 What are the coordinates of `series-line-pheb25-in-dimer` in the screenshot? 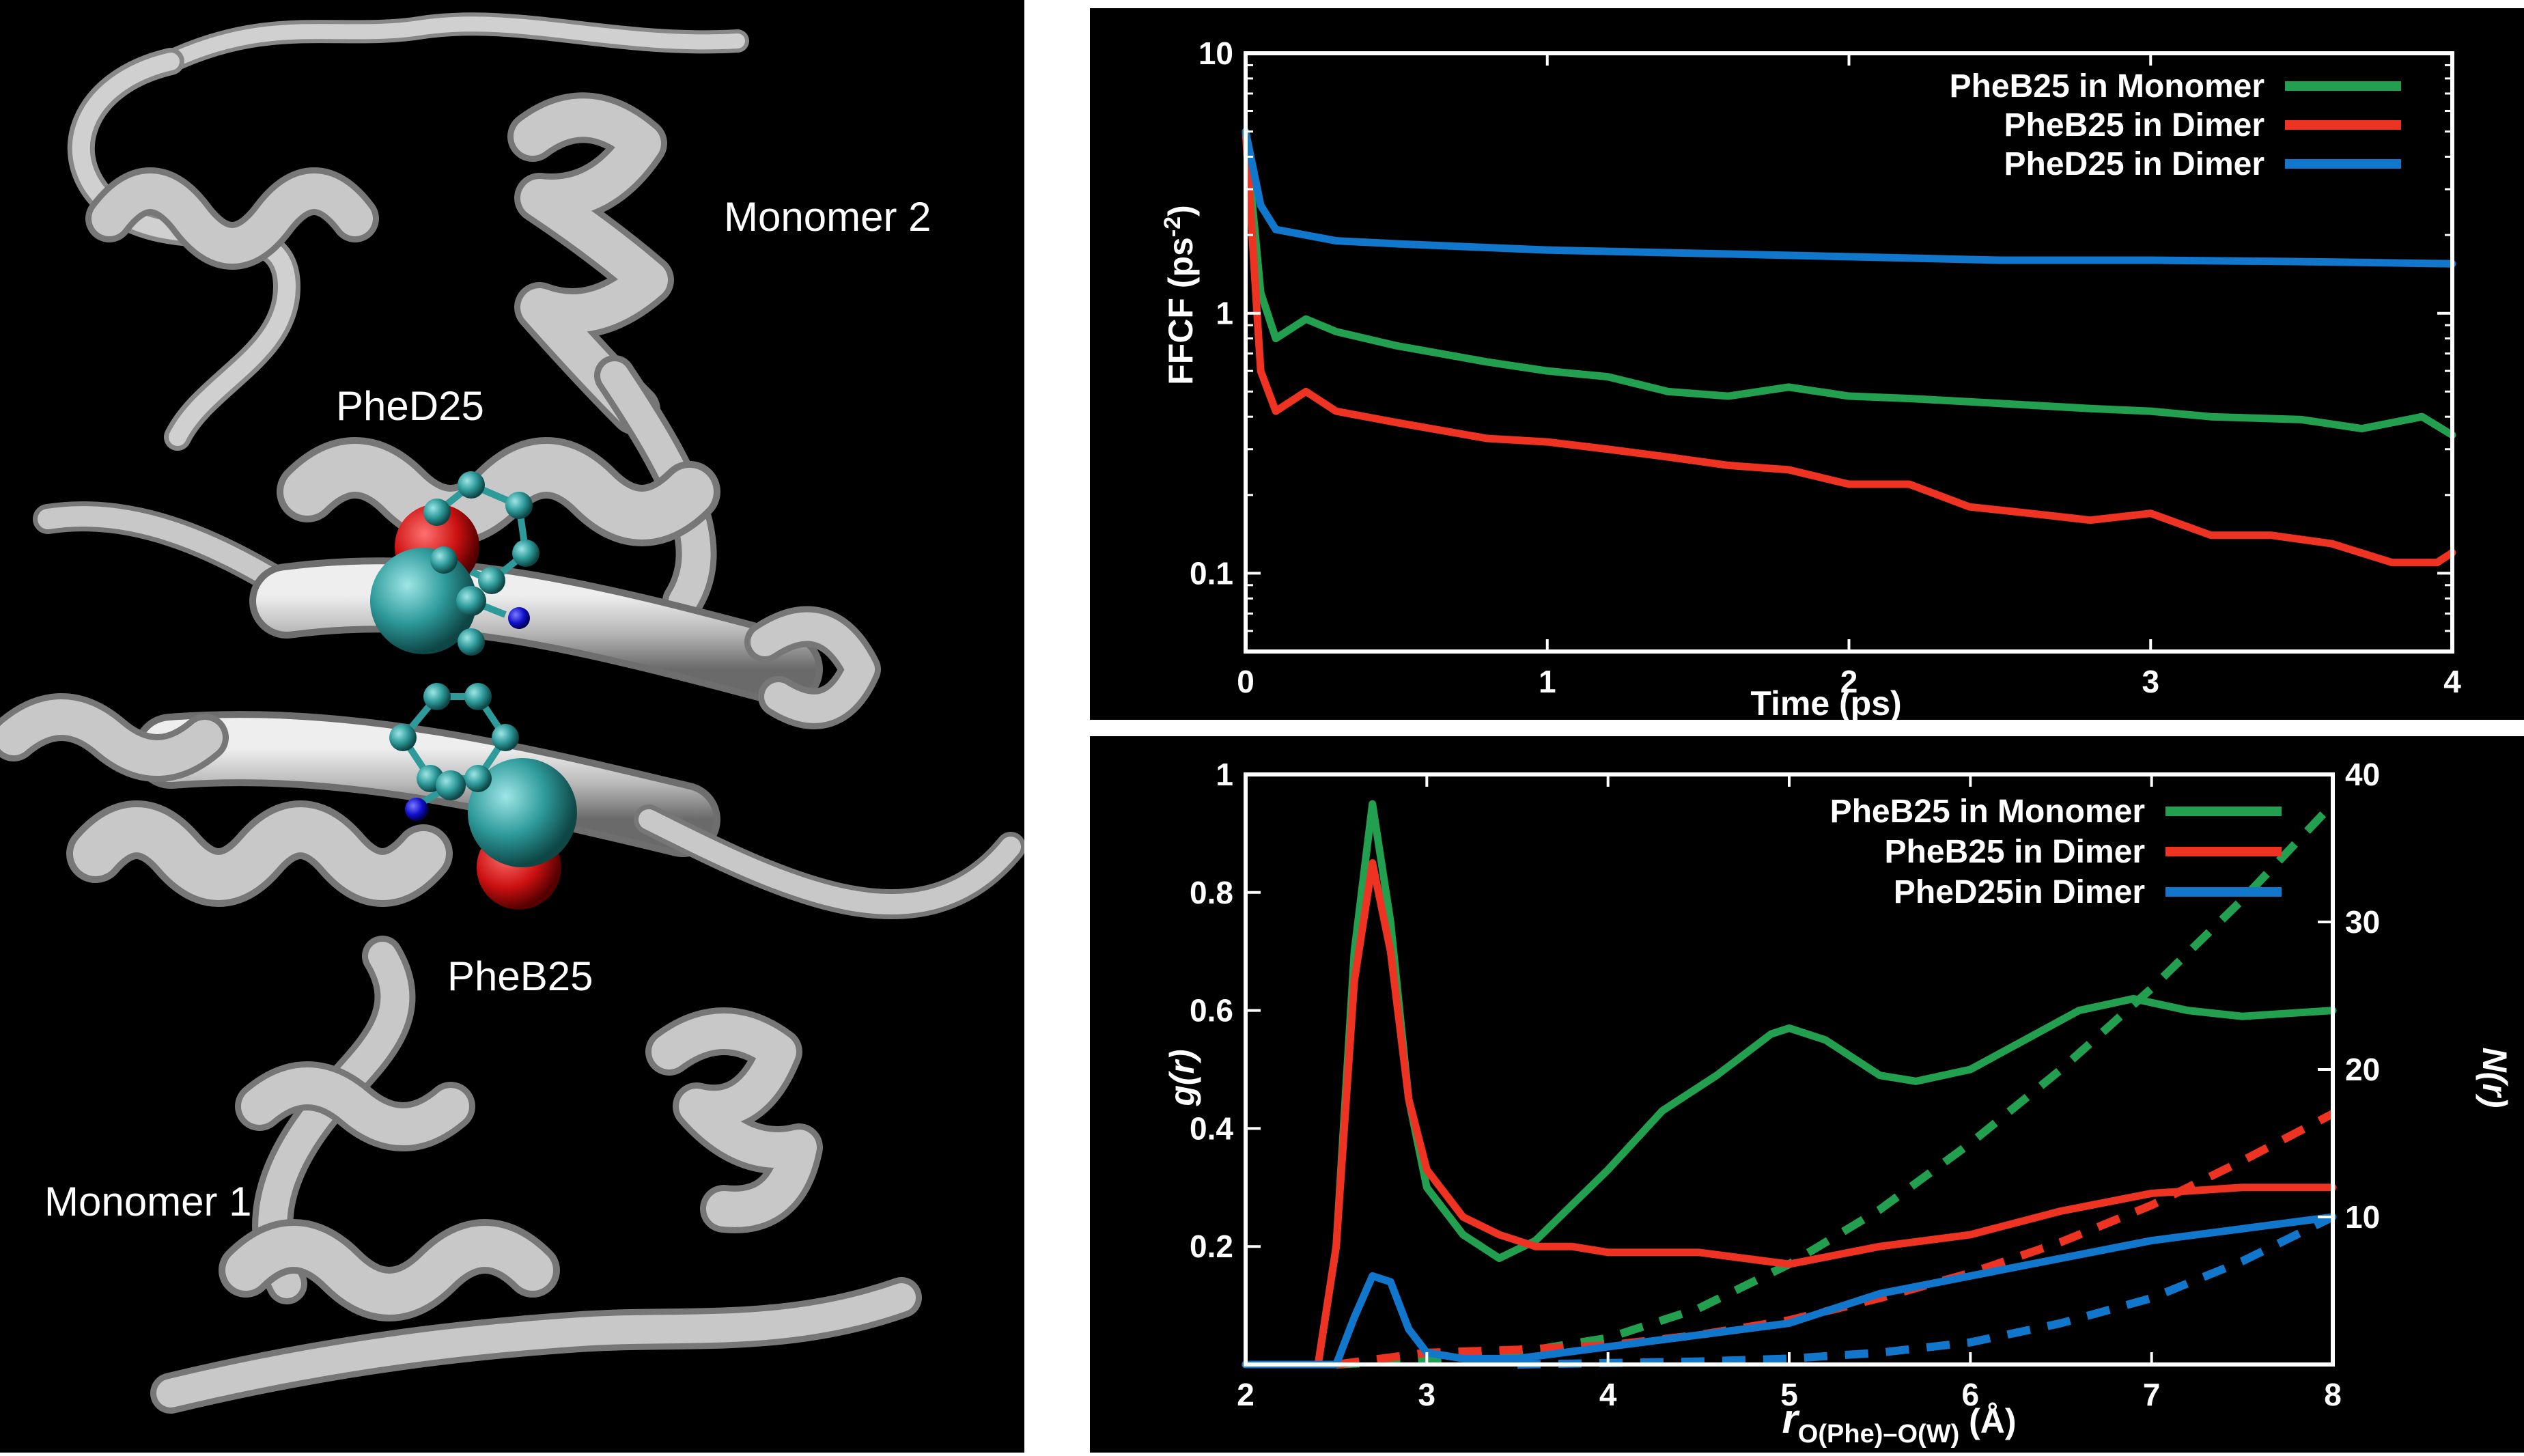 It's located at (1849, 347).